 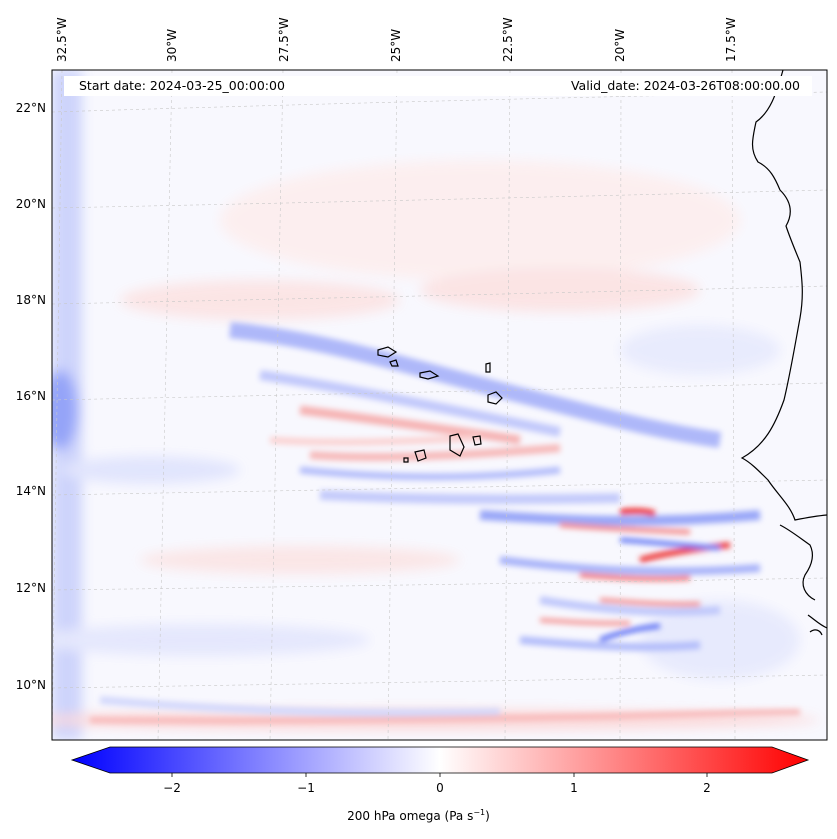 What do you see at coordinates (31, 491) in the screenshot?
I see `lat-label: 14°N` at bounding box center [31, 491].